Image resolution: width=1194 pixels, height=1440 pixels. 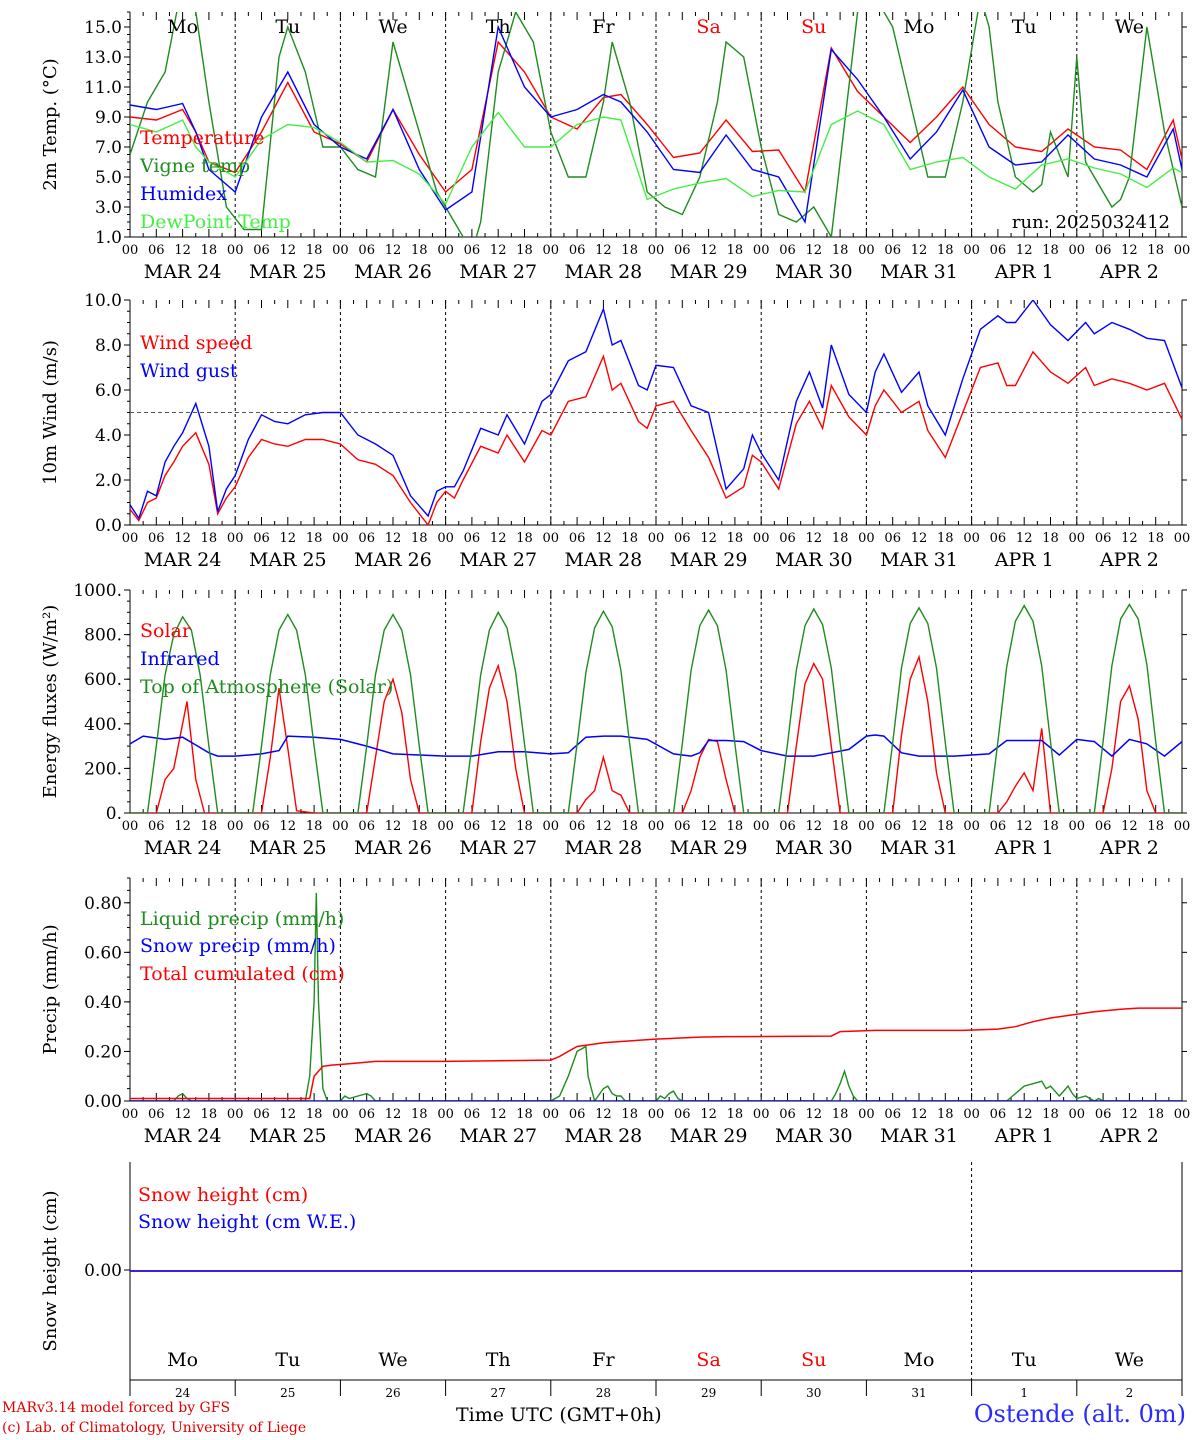 I want to click on weekday-label: Tu, so click(x=1024, y=27).